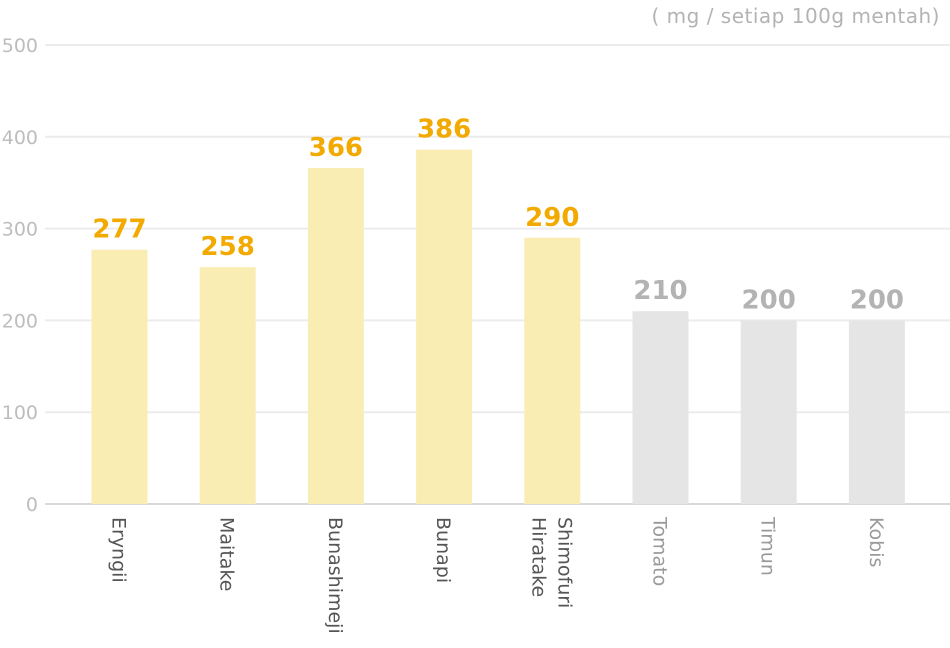  What do you see at coordinates (564, 562) in the screenshot?
I see `category-label-line: Shimofuri` at bounding box center [564, 562].